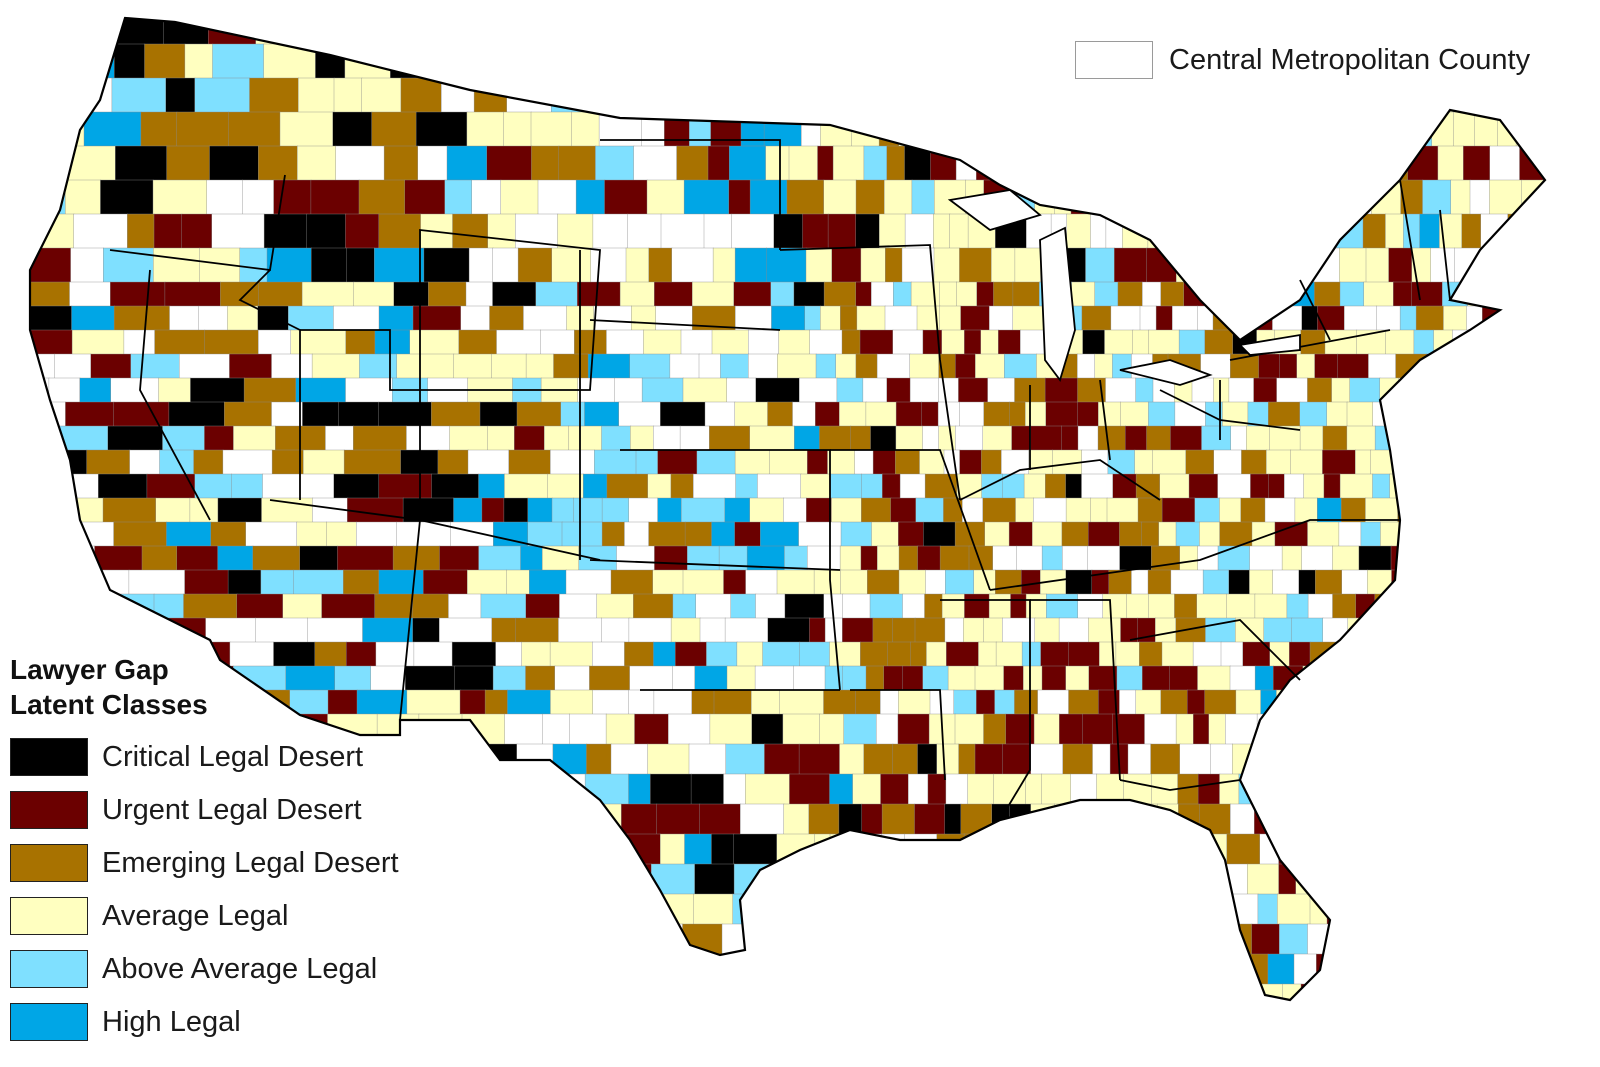 Image resolution: width=1600 pixels, height=1067 pixels. What do you see at coordinates (49, 916) in the screenshot?
I see `legend-swatch` at bounding box center [49, 916].